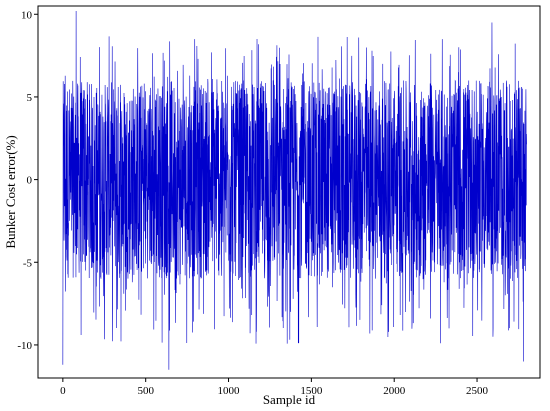  Describe the element at coordinates (27, 15) in the screenshot. I see `y-tick-label: 10` at that location.